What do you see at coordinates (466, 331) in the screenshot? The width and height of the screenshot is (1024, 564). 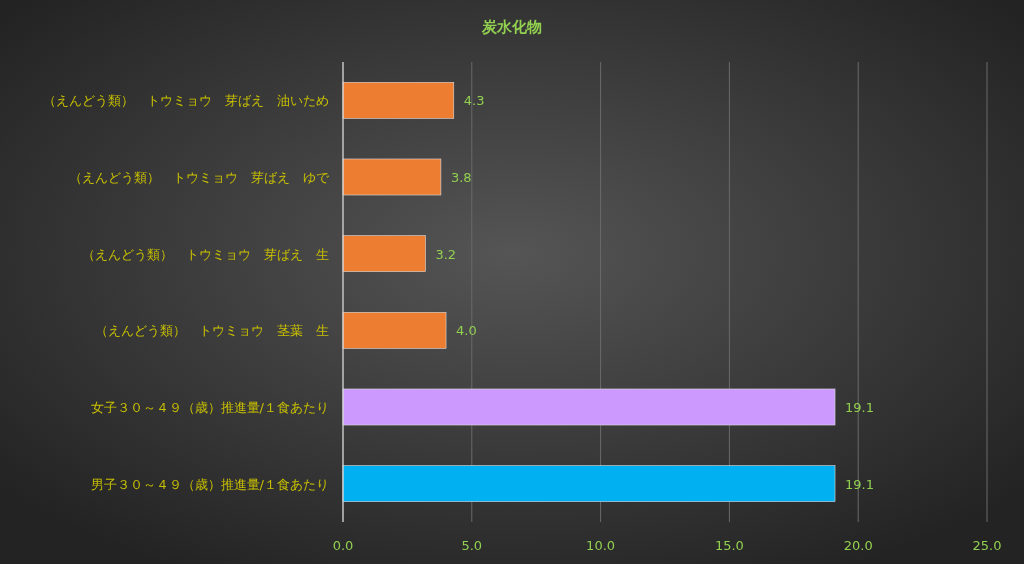 I see `data-label: 4.0` at bounding box center [466, 331].